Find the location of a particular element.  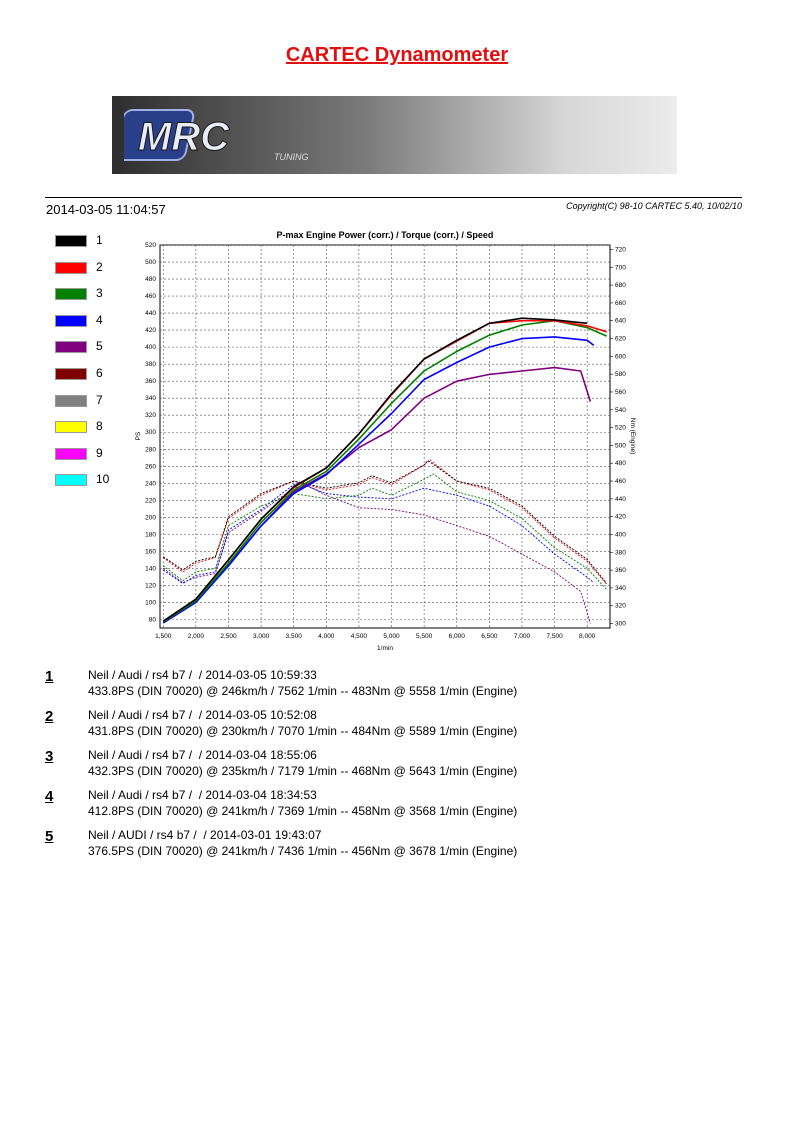

run-number: 2 is located at coordinates (49, 716).